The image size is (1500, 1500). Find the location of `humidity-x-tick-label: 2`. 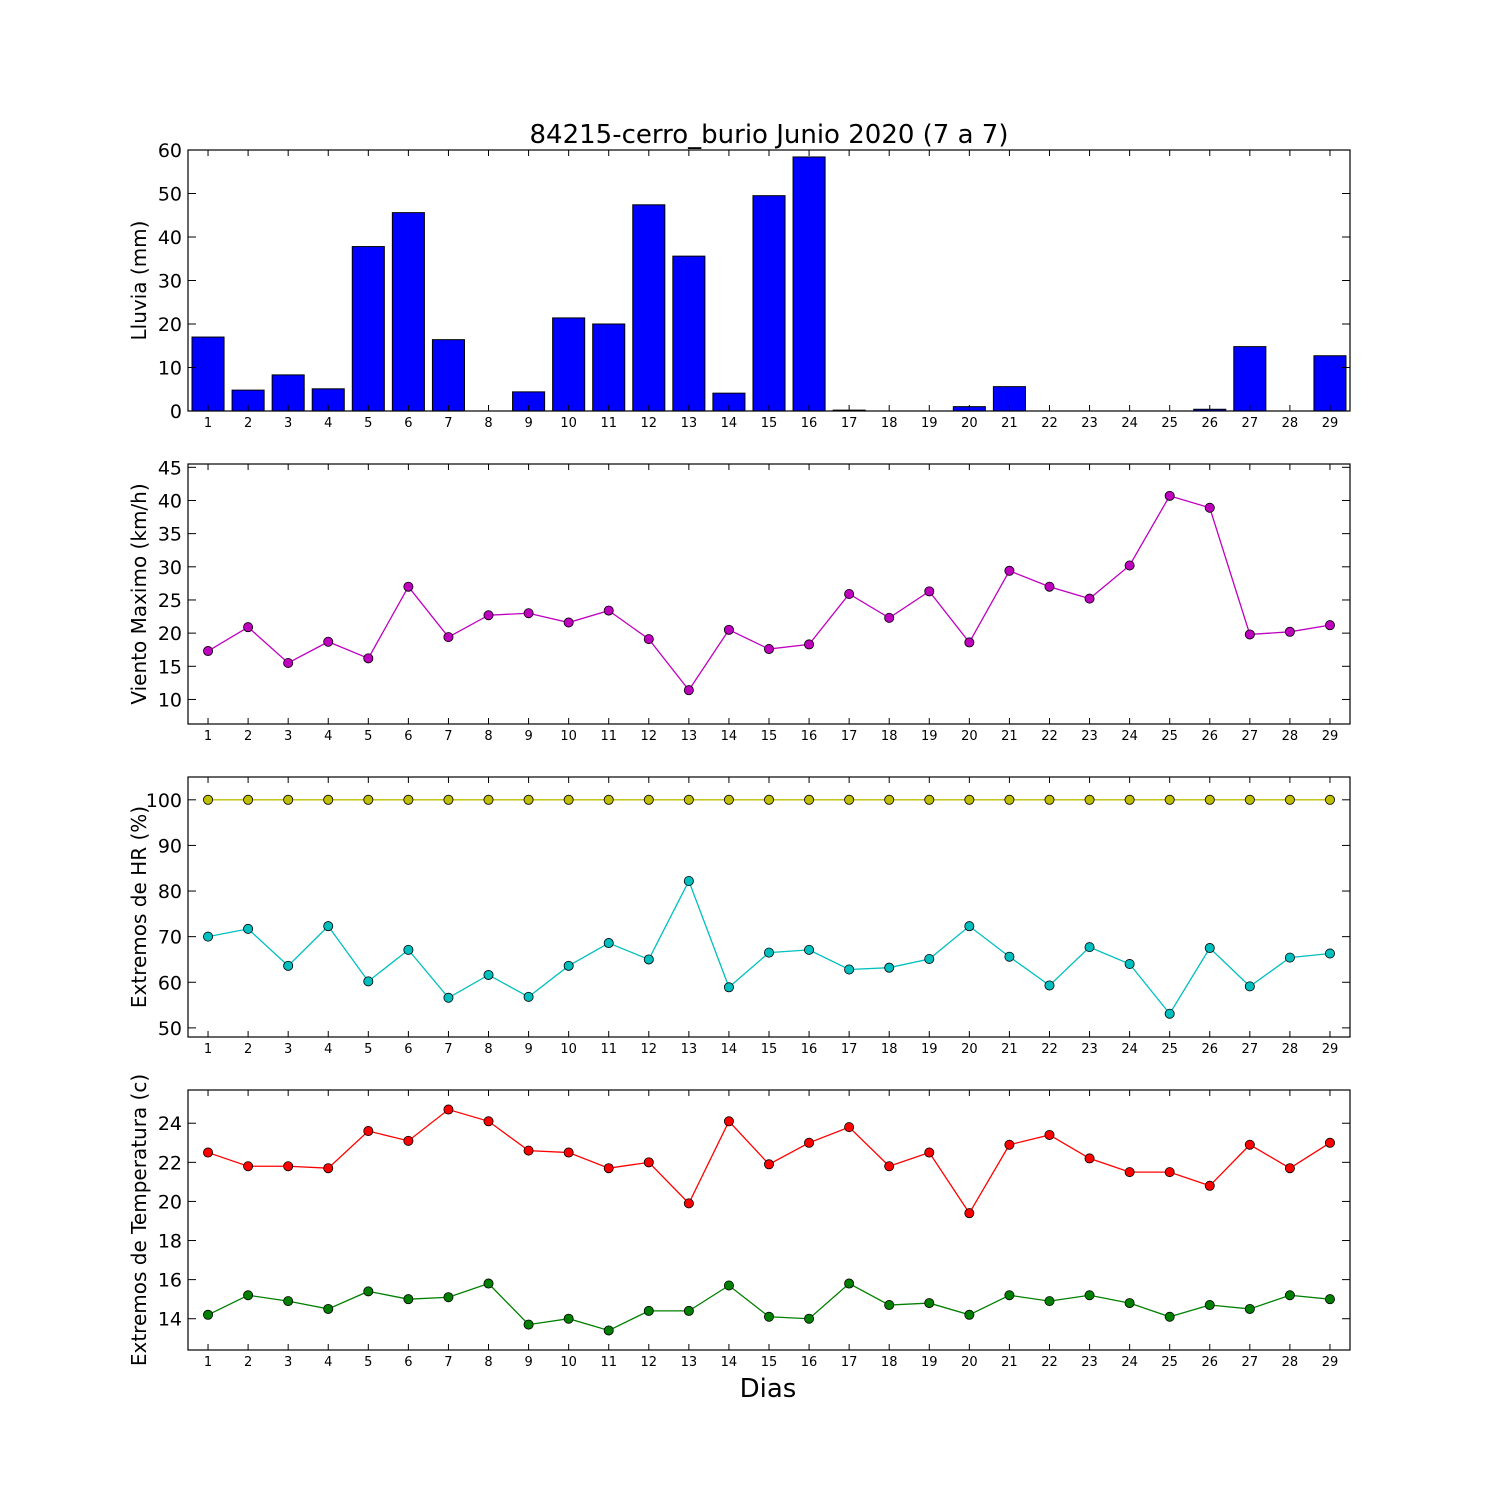

humidity-x-tick-label: 2 is located at coordinates (248, 1049).